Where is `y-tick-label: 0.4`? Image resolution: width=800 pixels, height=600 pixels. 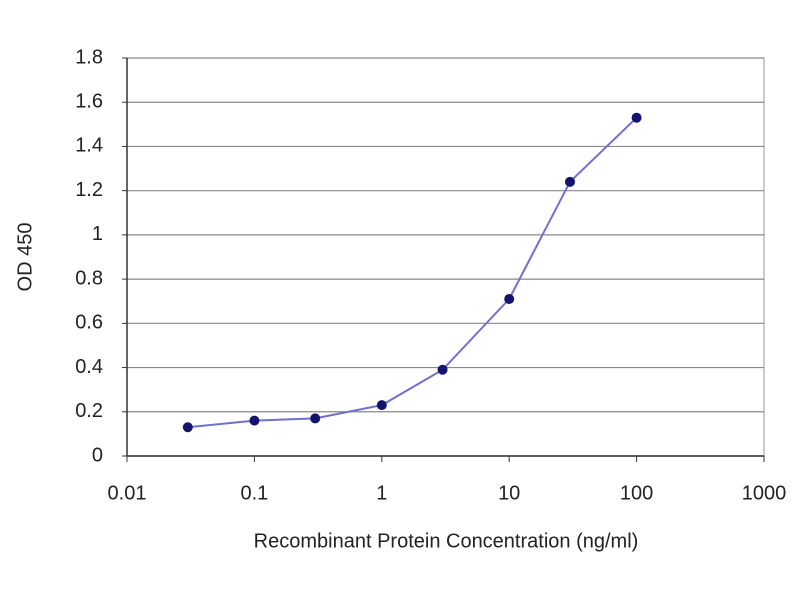 y-tick-label: 0.4 is located at coordinates (89, 367).